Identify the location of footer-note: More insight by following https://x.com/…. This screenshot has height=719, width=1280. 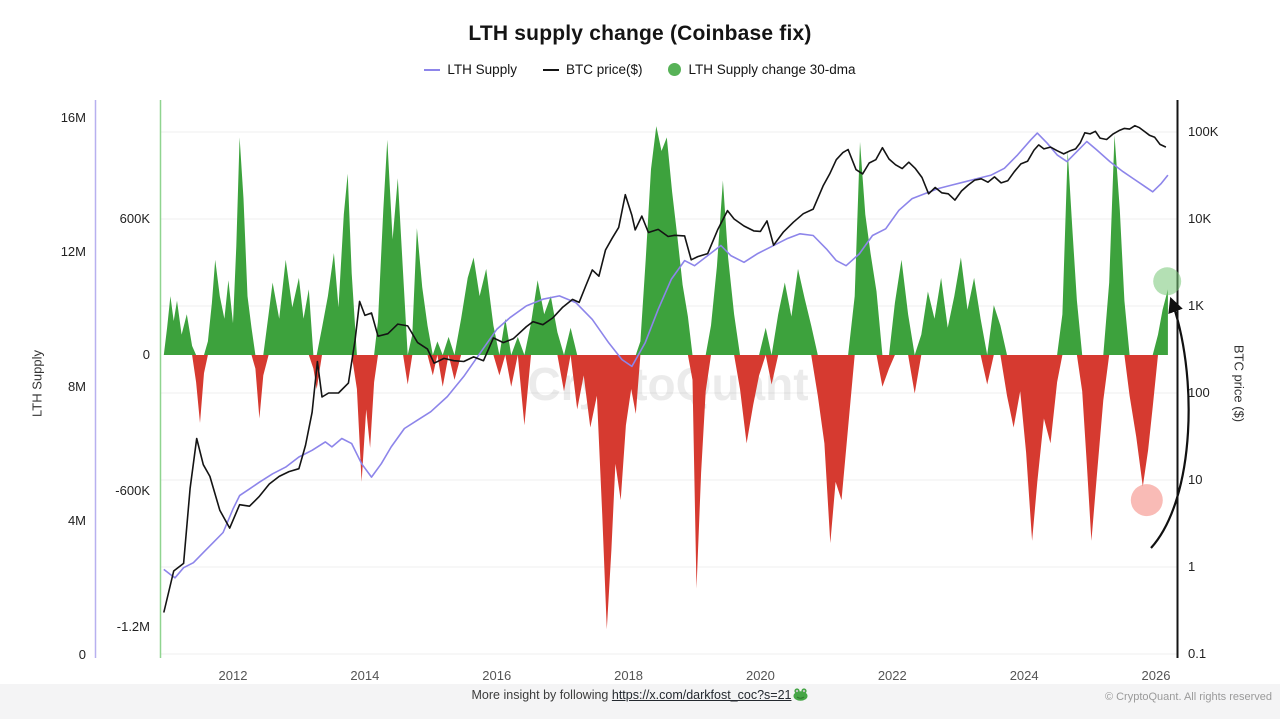
(640, 695).